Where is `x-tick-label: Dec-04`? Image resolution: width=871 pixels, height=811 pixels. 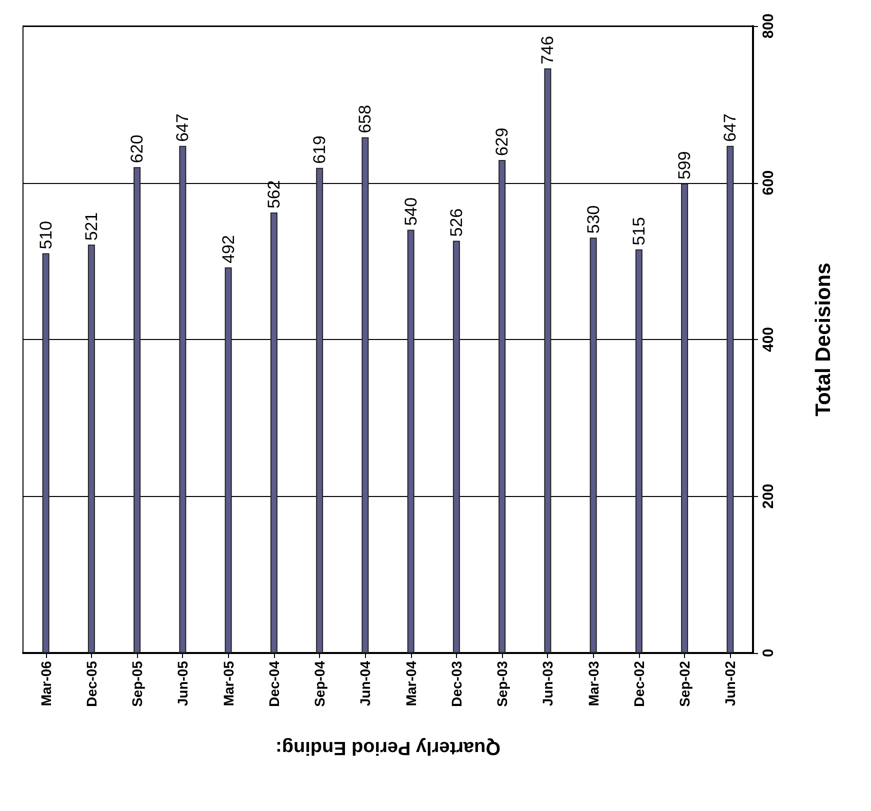
x-tick-label: Dec-04 is located at coordinates (274, 683).